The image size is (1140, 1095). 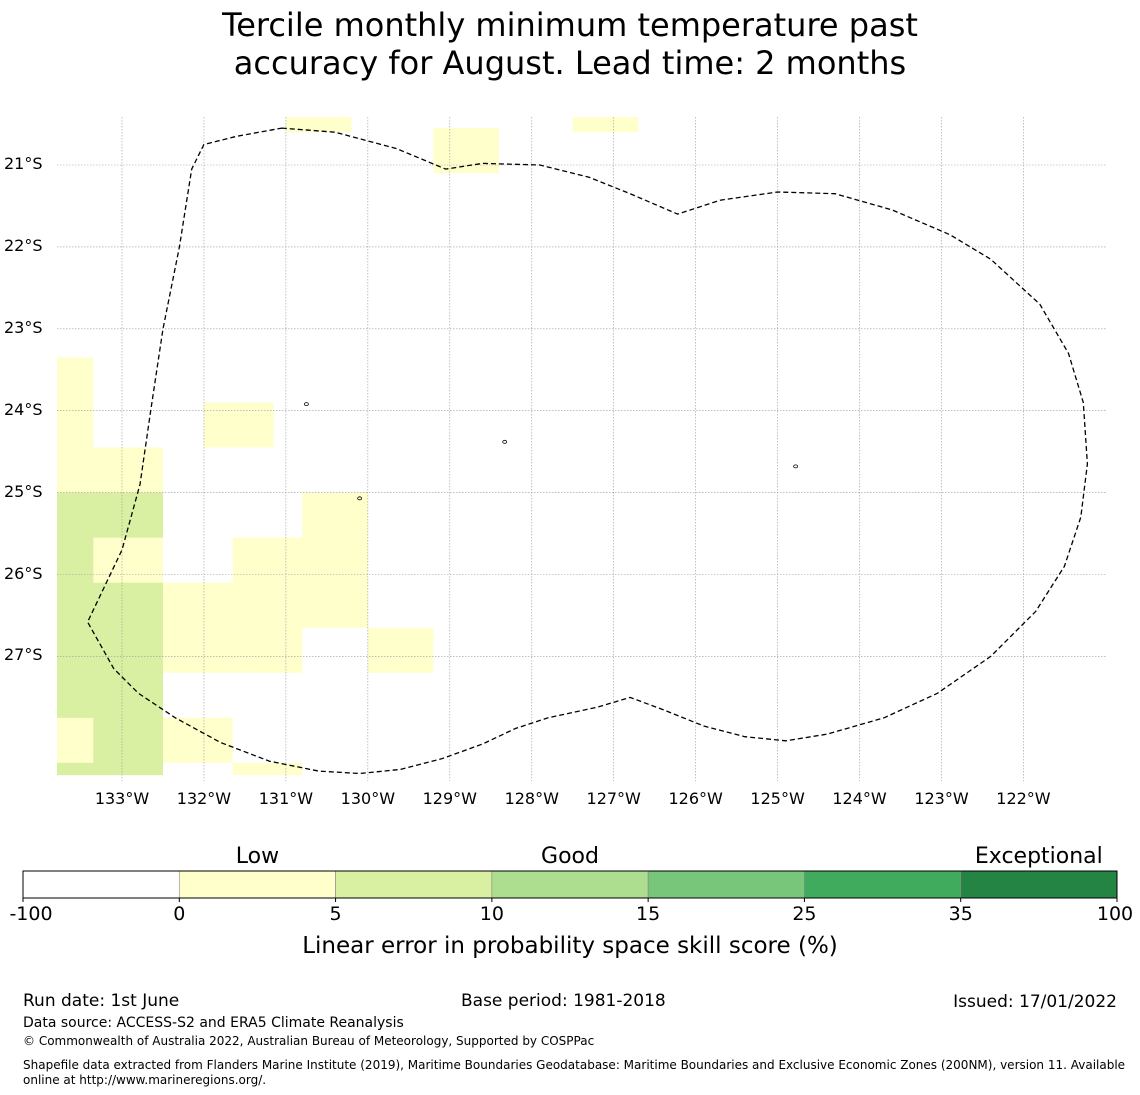 What do you see at coordinates (23, 409) in the screenshot?
I see `latitude-label: 24°S` at bounding box center [23, 409].